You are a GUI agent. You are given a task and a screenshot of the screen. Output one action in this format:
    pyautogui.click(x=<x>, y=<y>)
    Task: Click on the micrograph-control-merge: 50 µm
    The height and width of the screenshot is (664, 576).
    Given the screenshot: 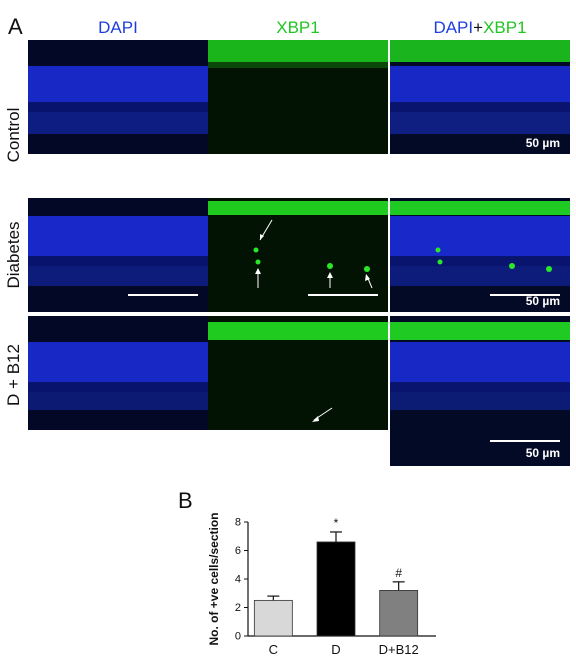 What is the action you would take?
    pyautogui.click(x=480, y=97)
    